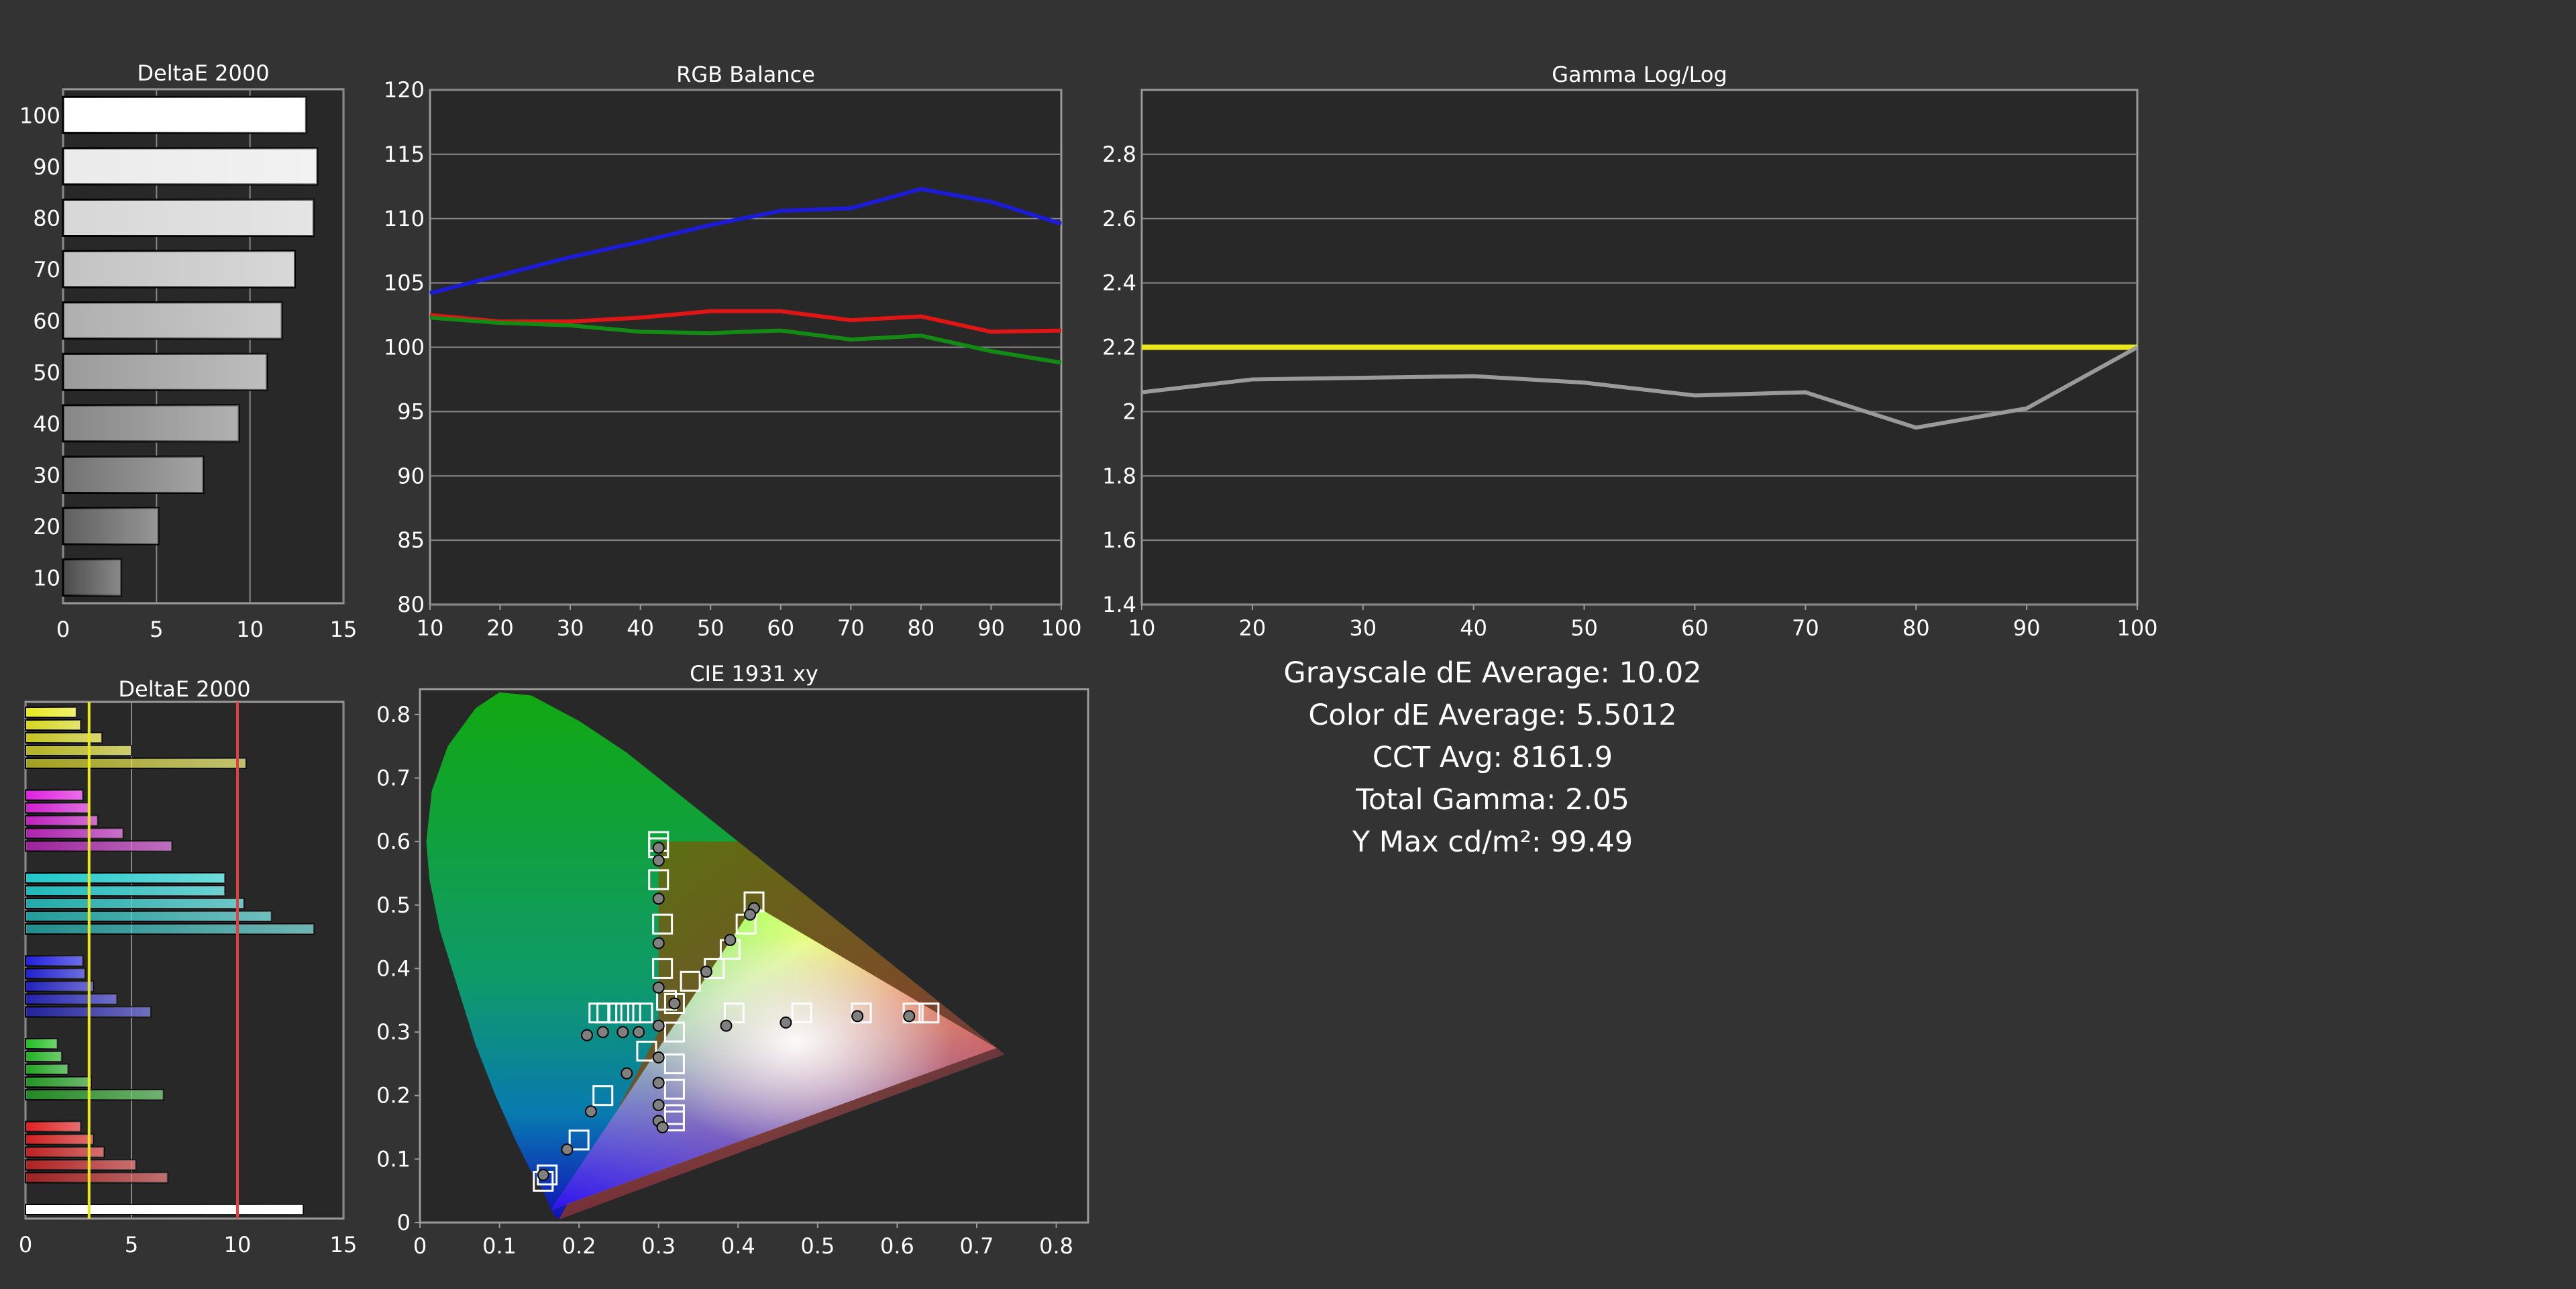 Image resolution: width=2576 pixels, height=1289 pixels. What do you see at coordinates (1492, 842) in the screenshot?
I see `y-max: Y Max cd/m²: 99.49` at bounding box center [1492, 842].